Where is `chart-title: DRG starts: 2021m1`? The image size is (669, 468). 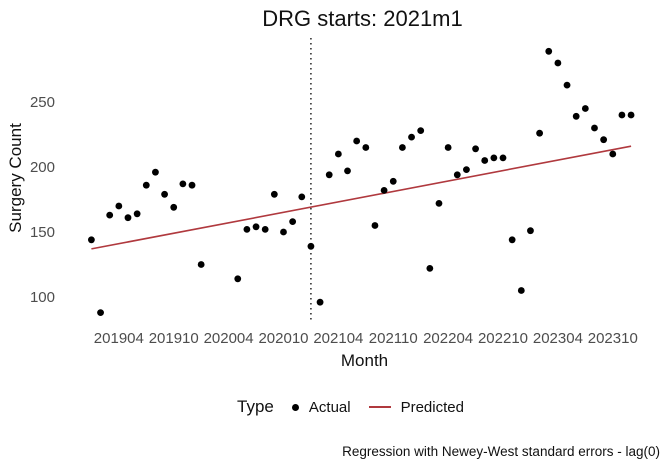
chart-title: DRG starts: 2021m1 is located at coordinates (362, 18).